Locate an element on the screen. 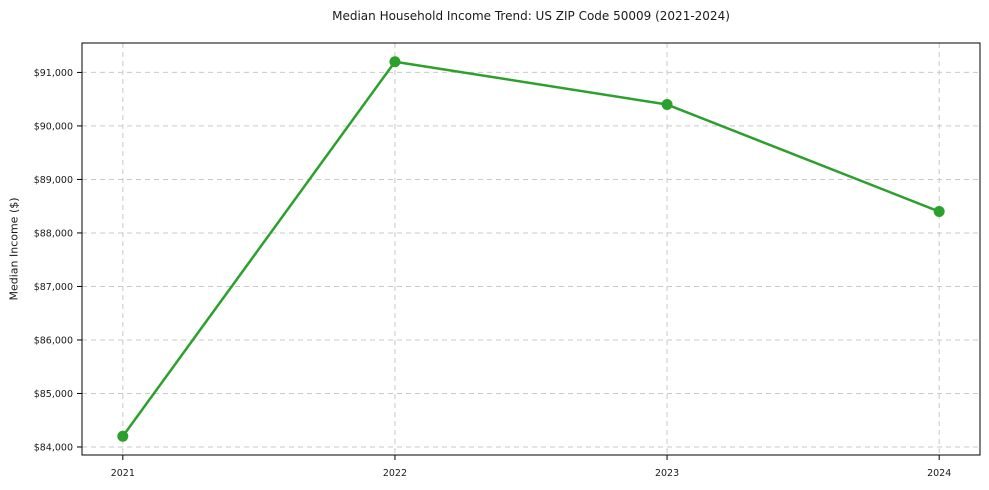 The image size is (989, 490). x-tick-label: 2024 is located at coordinates (939, 473).